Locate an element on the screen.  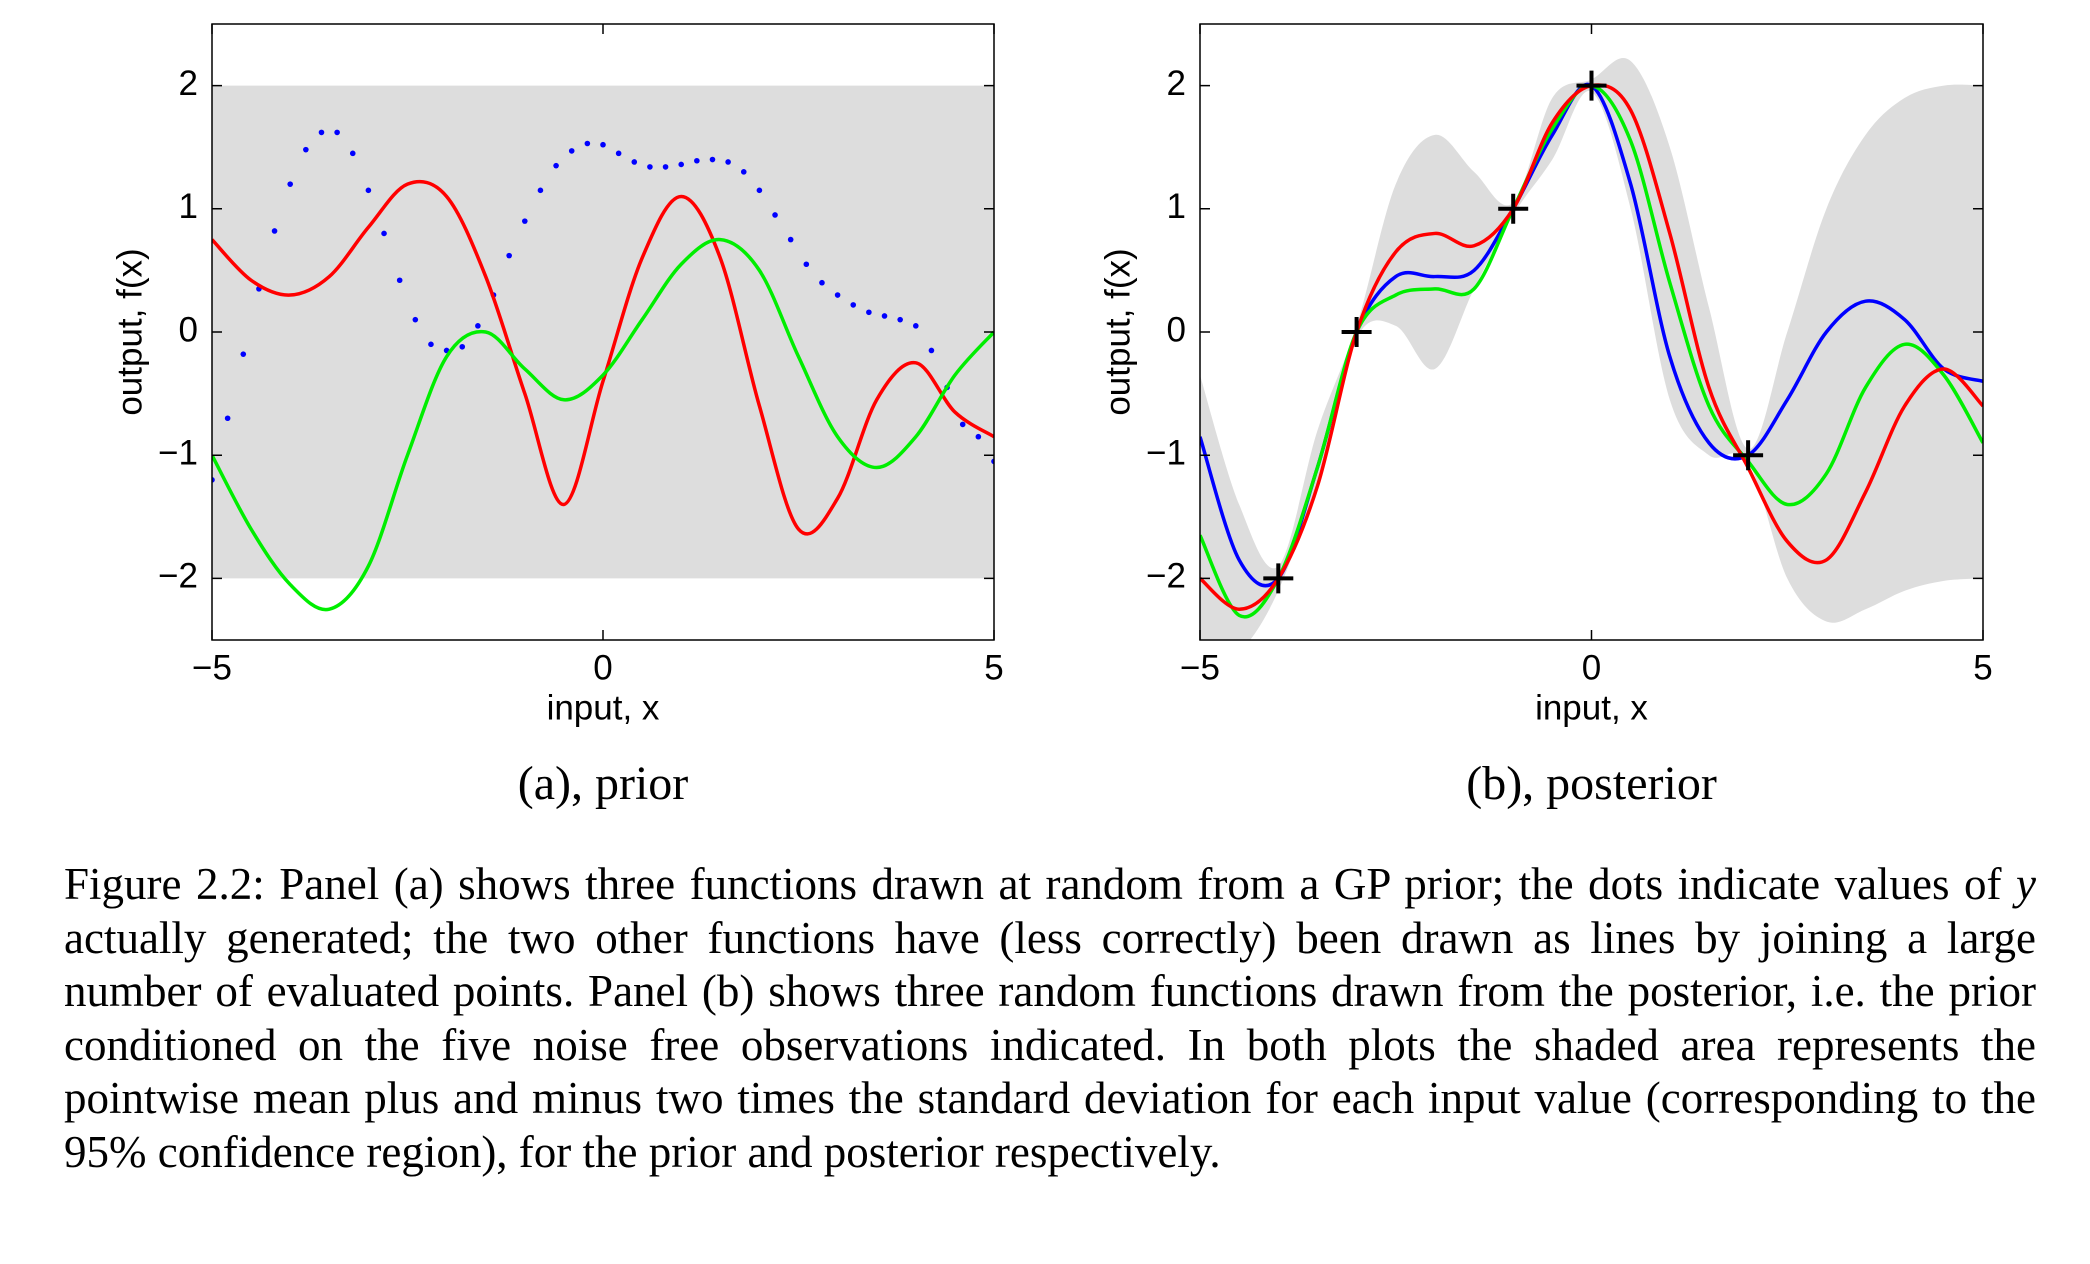
subplot-caption: (b), posterior is located at coordinates (1591, 783).